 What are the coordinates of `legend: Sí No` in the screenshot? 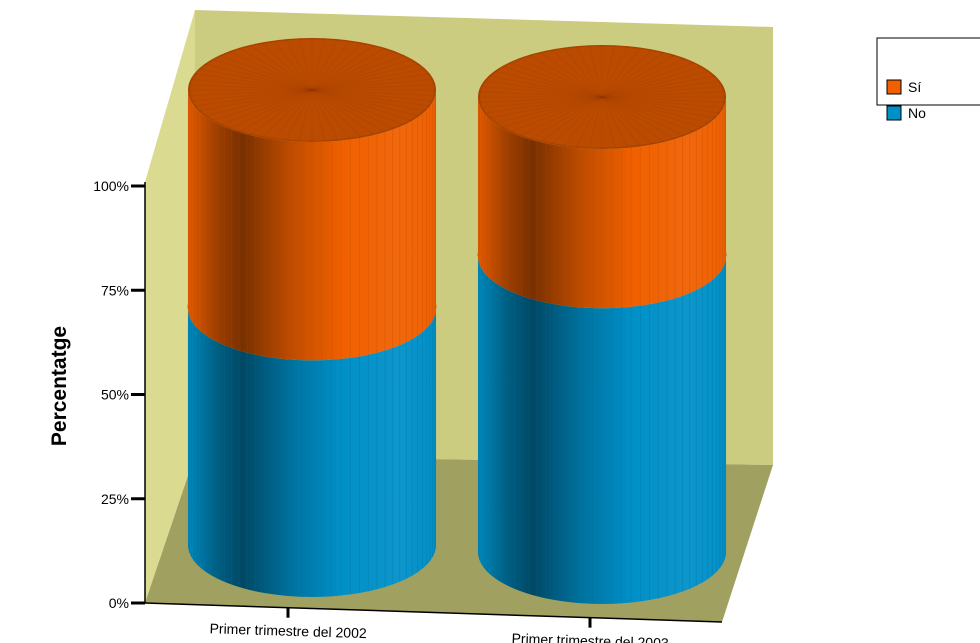 It's located at (928, 79).